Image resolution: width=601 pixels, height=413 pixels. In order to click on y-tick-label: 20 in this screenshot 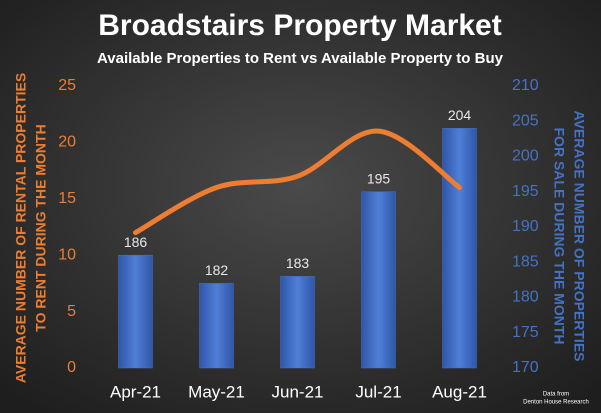, I will do `click(67, 142)`.